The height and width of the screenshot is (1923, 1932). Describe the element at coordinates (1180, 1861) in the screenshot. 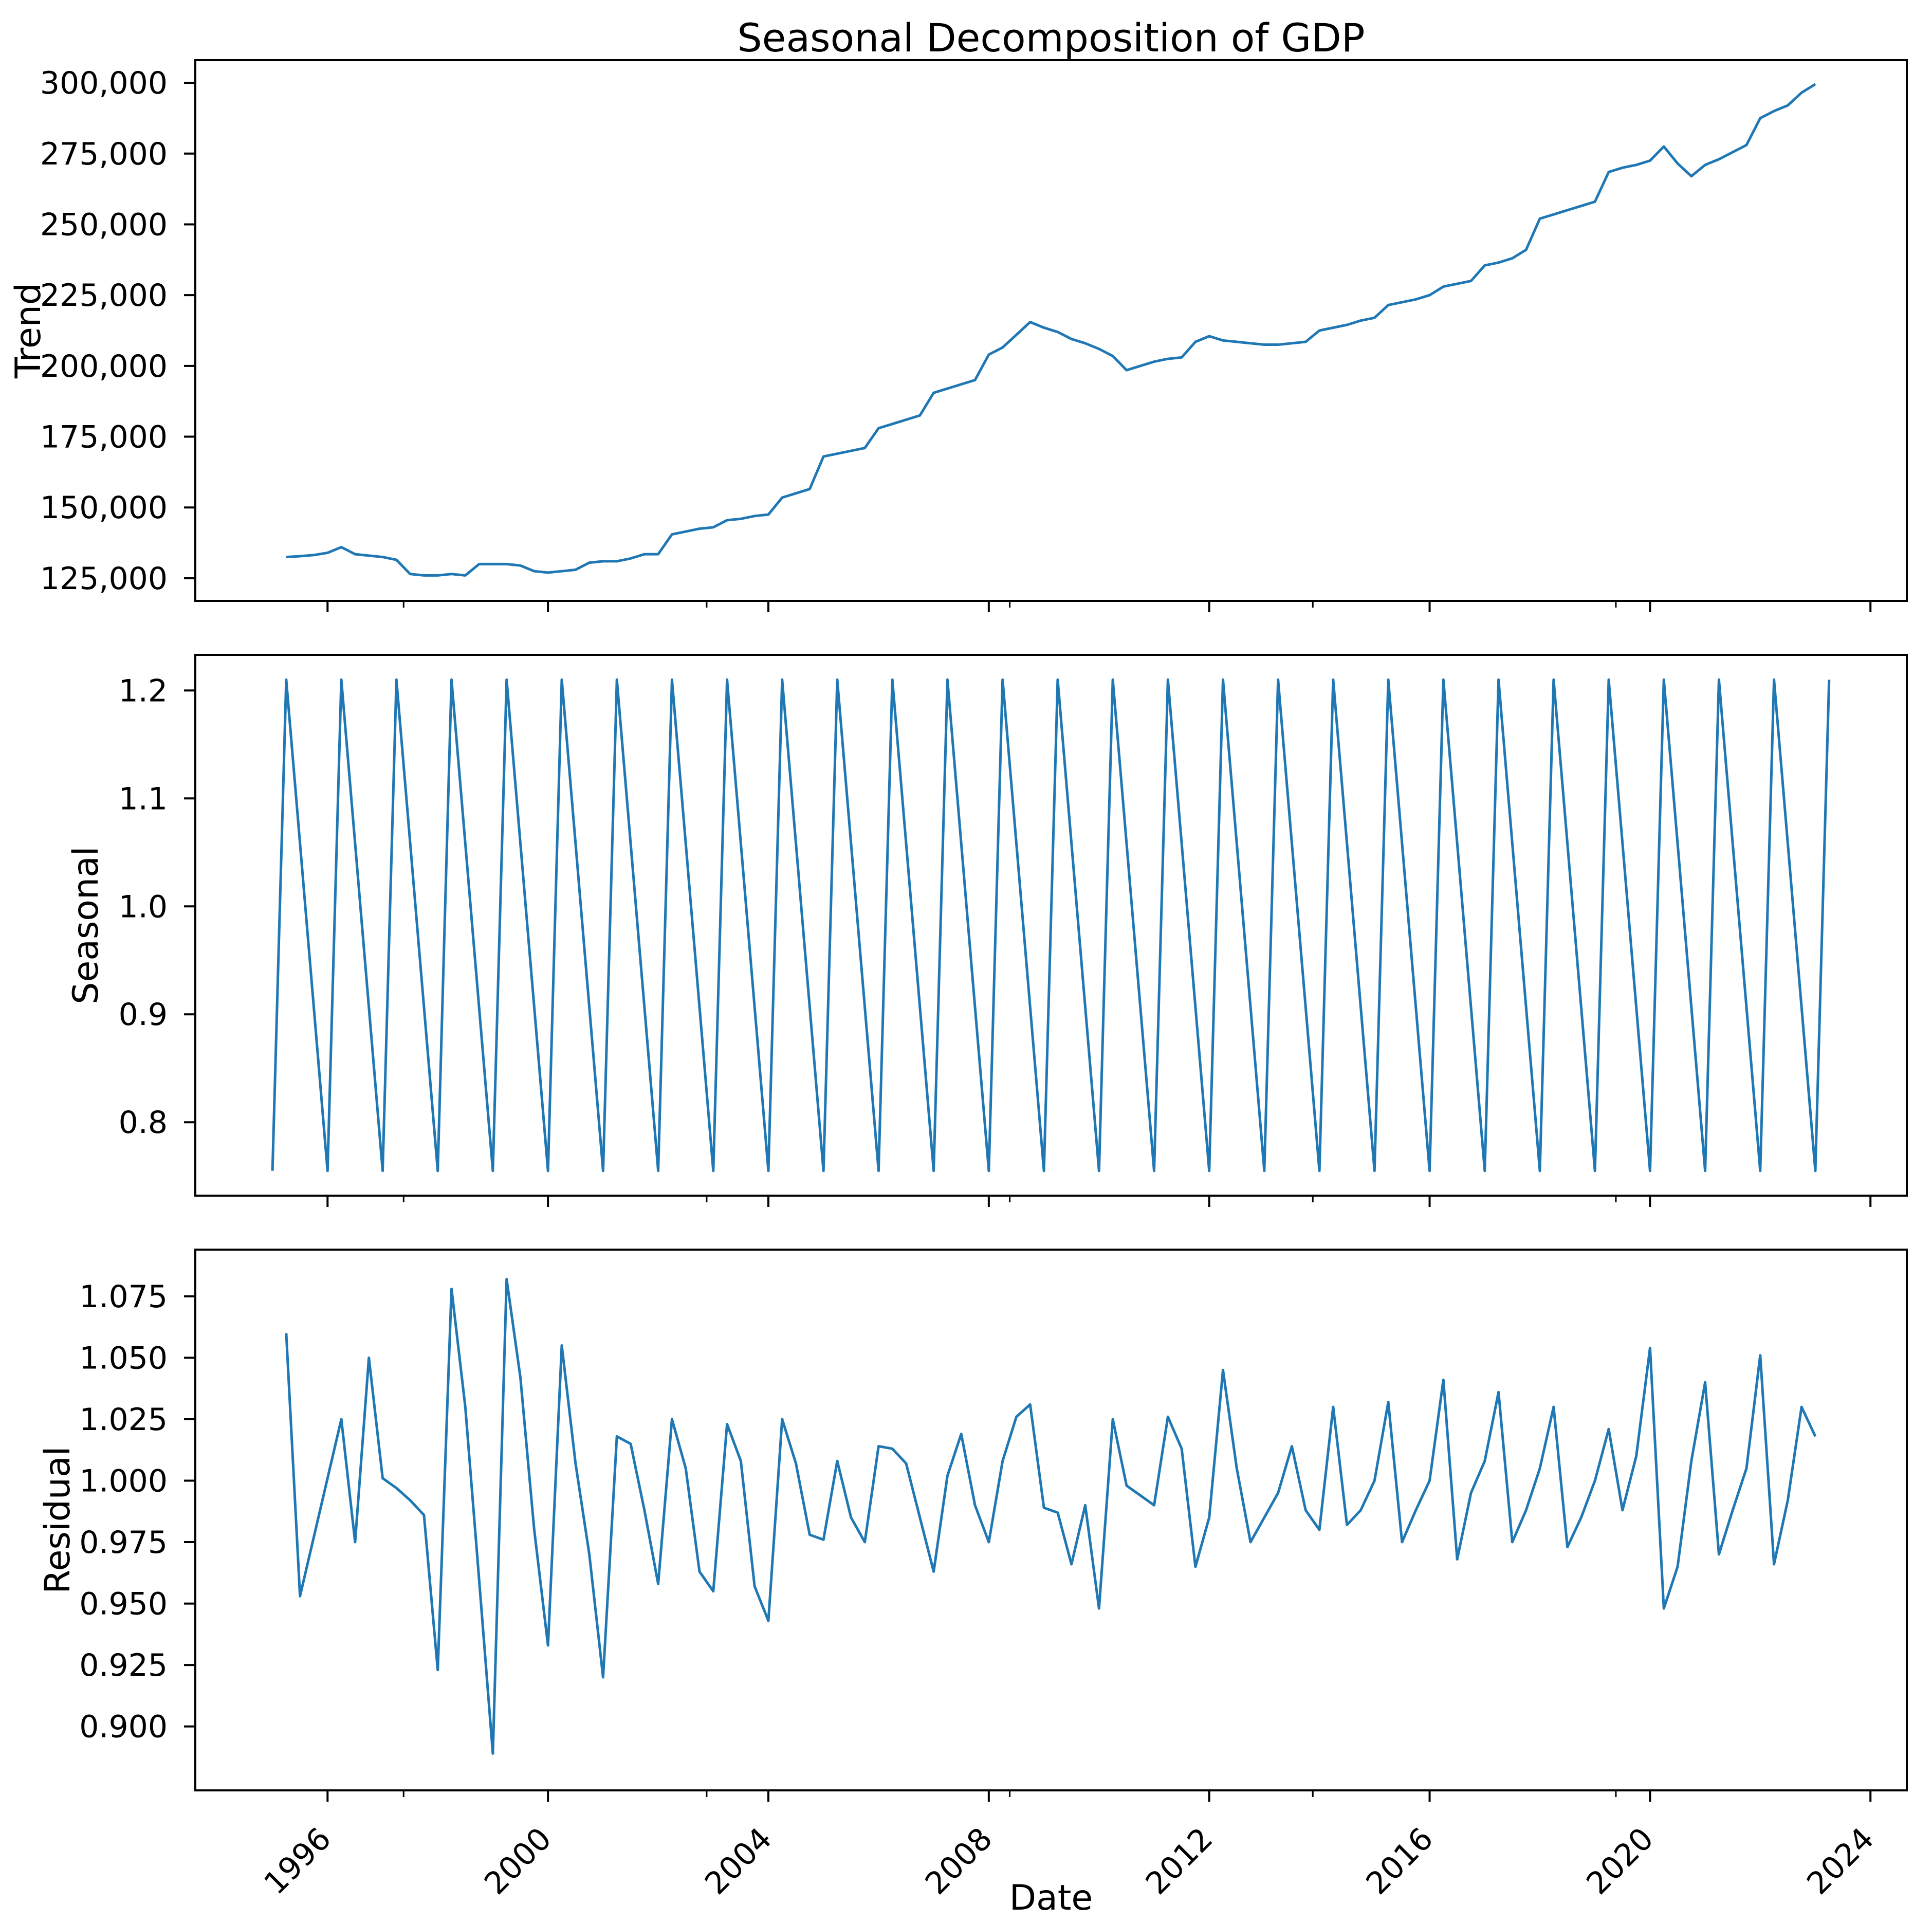

I see `x-tick-label: 2012` at that location.